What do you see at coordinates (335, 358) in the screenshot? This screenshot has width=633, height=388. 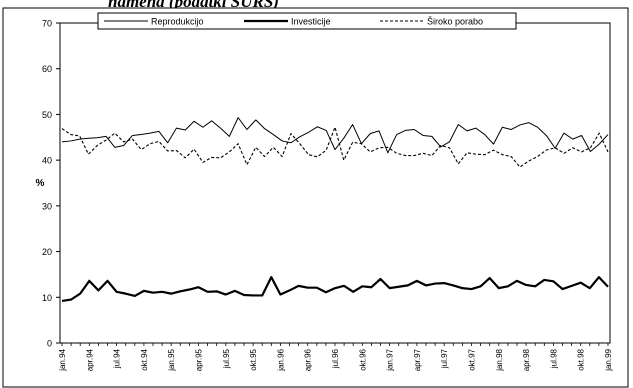 I see `x-tick-label: jul.96` at bounding box center [335, 358].